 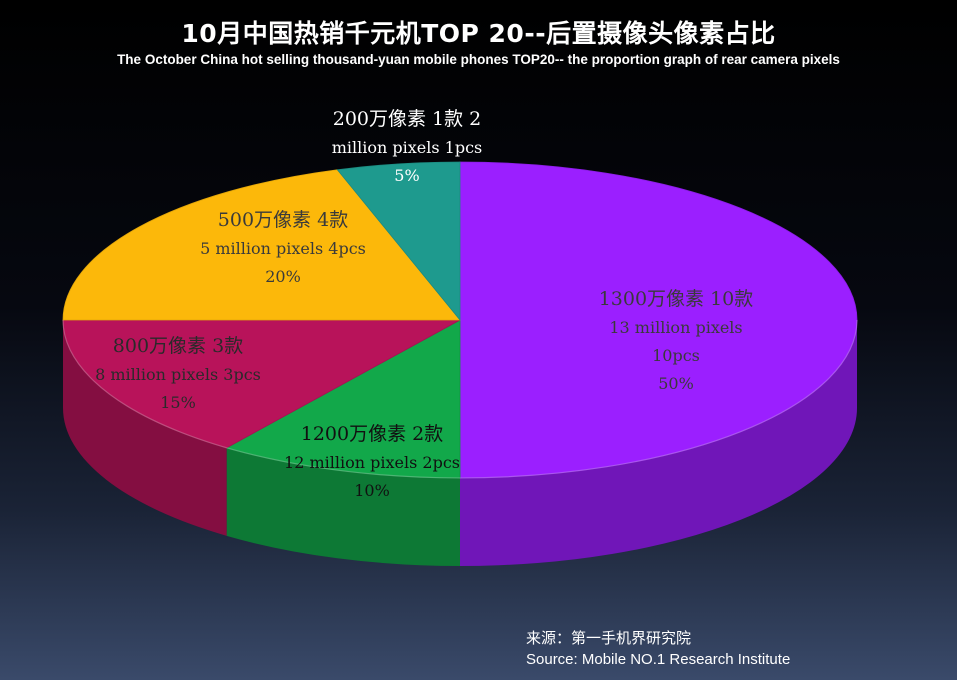 I want to click on slice-label-line: 1300万像素 10款, so click(x=676, y=299).